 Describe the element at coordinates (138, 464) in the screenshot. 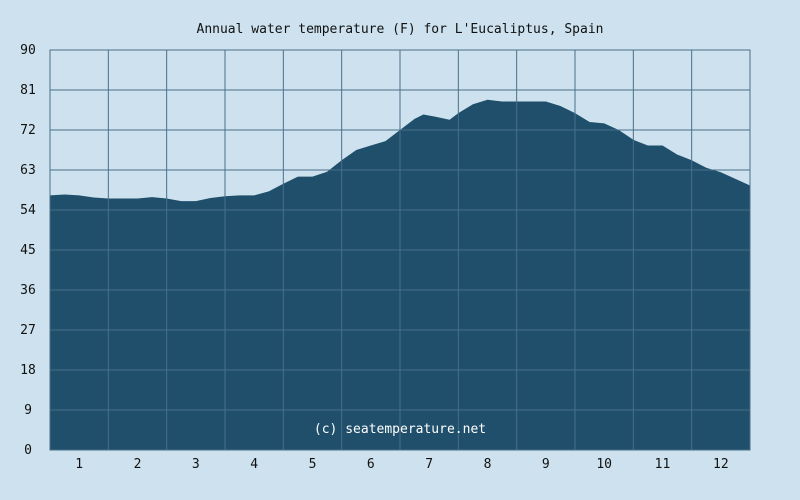

I see `x-tick-label: 2` at that location.